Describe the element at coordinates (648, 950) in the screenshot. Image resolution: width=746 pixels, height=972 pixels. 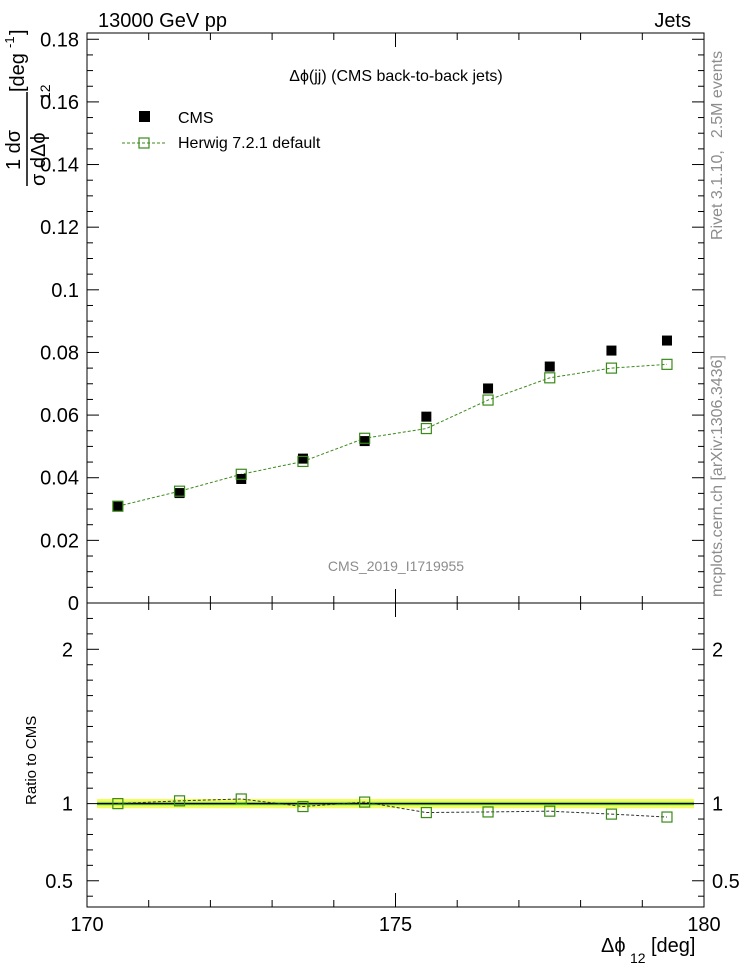
I see `x-axis-label: Δϕ 12 [deg]` at that location.